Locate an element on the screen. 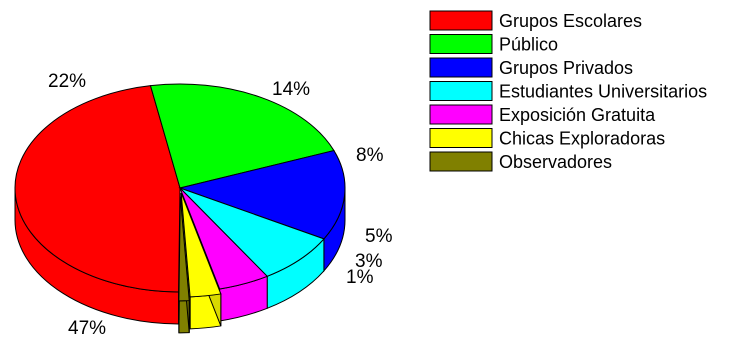 Image resolution: width=740 pixels, height=341 pixels. pct-label-5: 3% is located at coordinates (369, 261).